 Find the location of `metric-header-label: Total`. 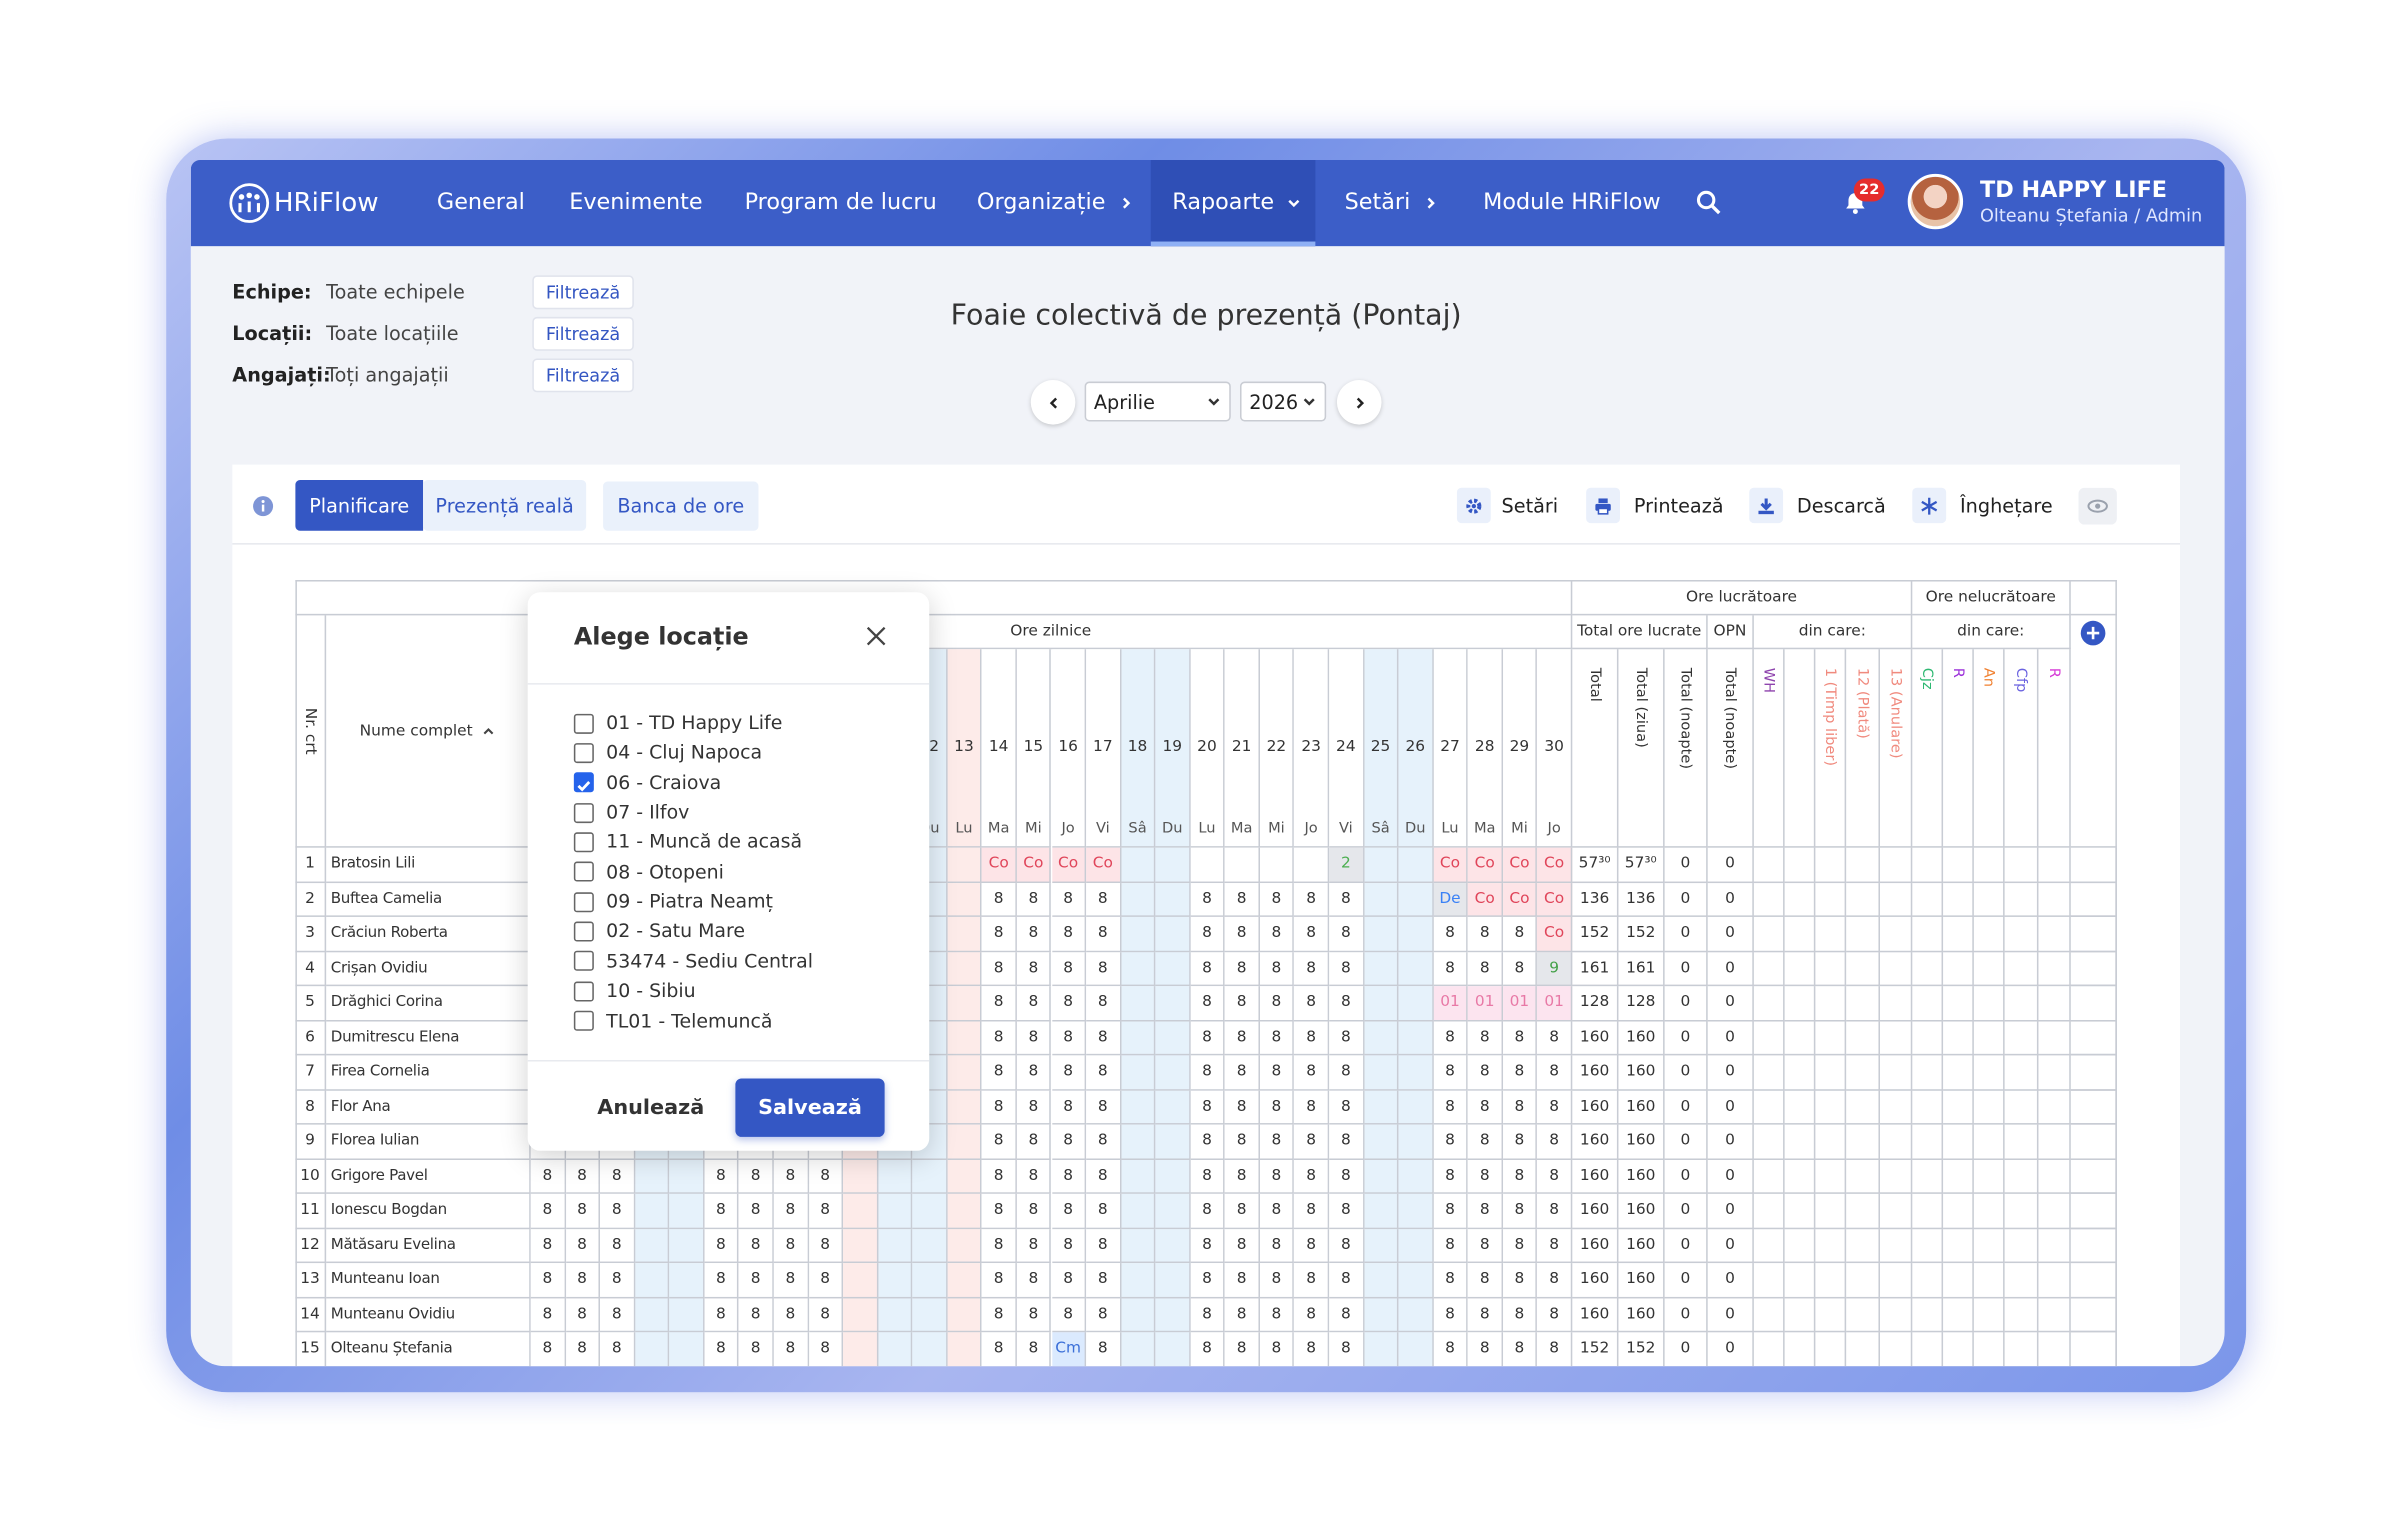

metric-header-label: Total is located at coordinates (1595, 684).